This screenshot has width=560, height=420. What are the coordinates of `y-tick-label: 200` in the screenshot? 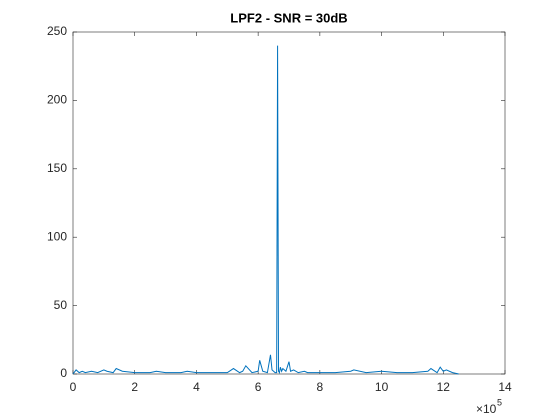 It's located at (57, 100).